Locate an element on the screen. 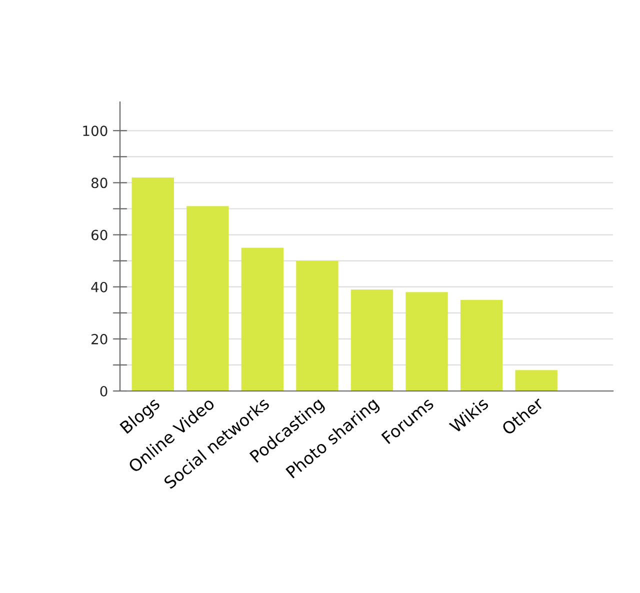  y-tick-label: 20 is located at coordinates (100, 339).